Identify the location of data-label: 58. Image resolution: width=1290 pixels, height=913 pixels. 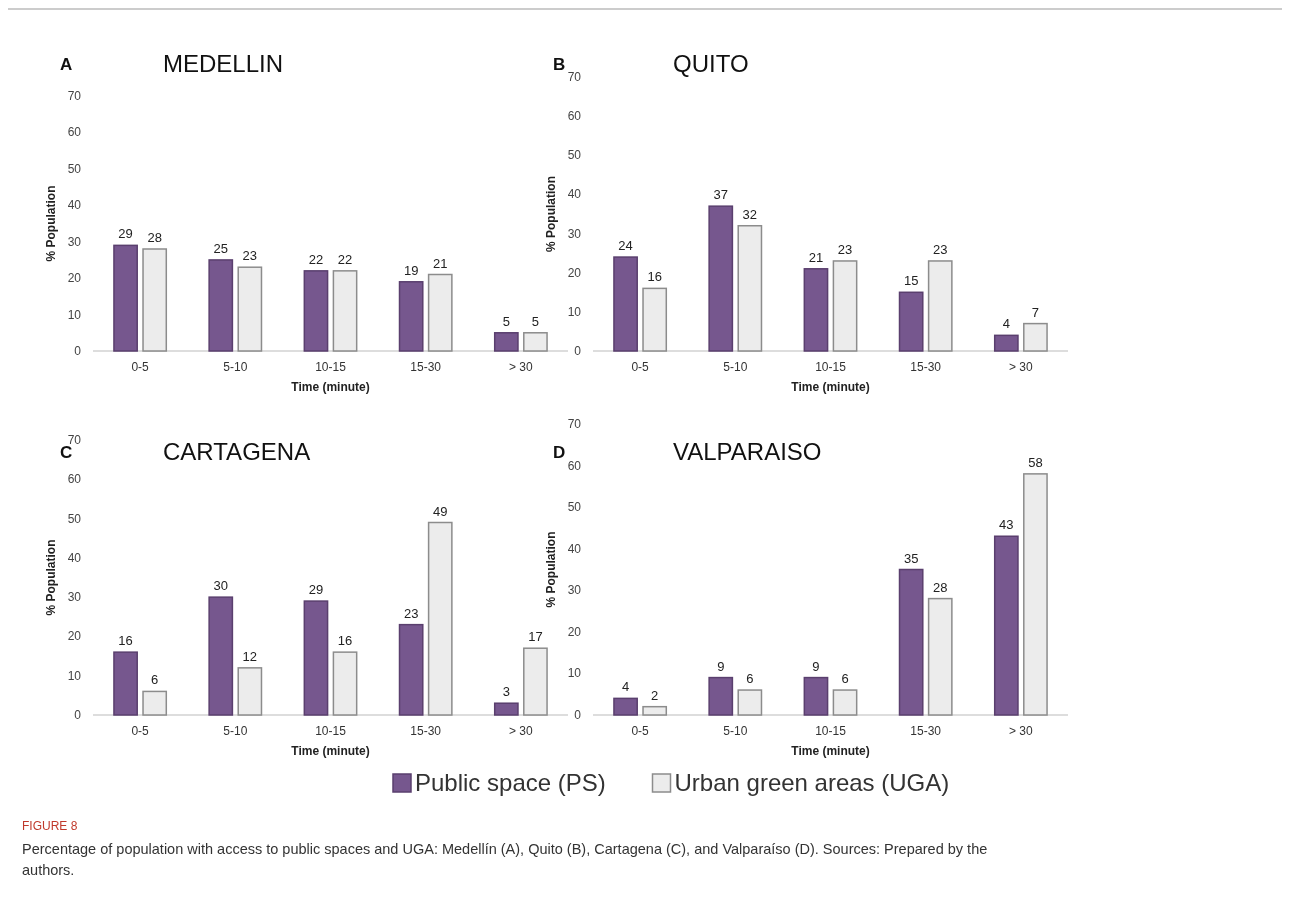
(1035, 462).